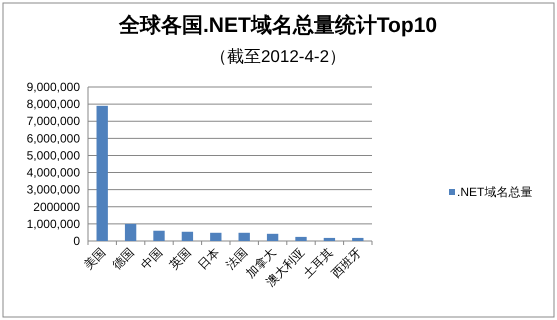  What do you see at coordinates (278, 25) in the screenshot?
I see `chart-title: 全球各国.NET域名总量统计Top10` at bounding box center [278, 25].